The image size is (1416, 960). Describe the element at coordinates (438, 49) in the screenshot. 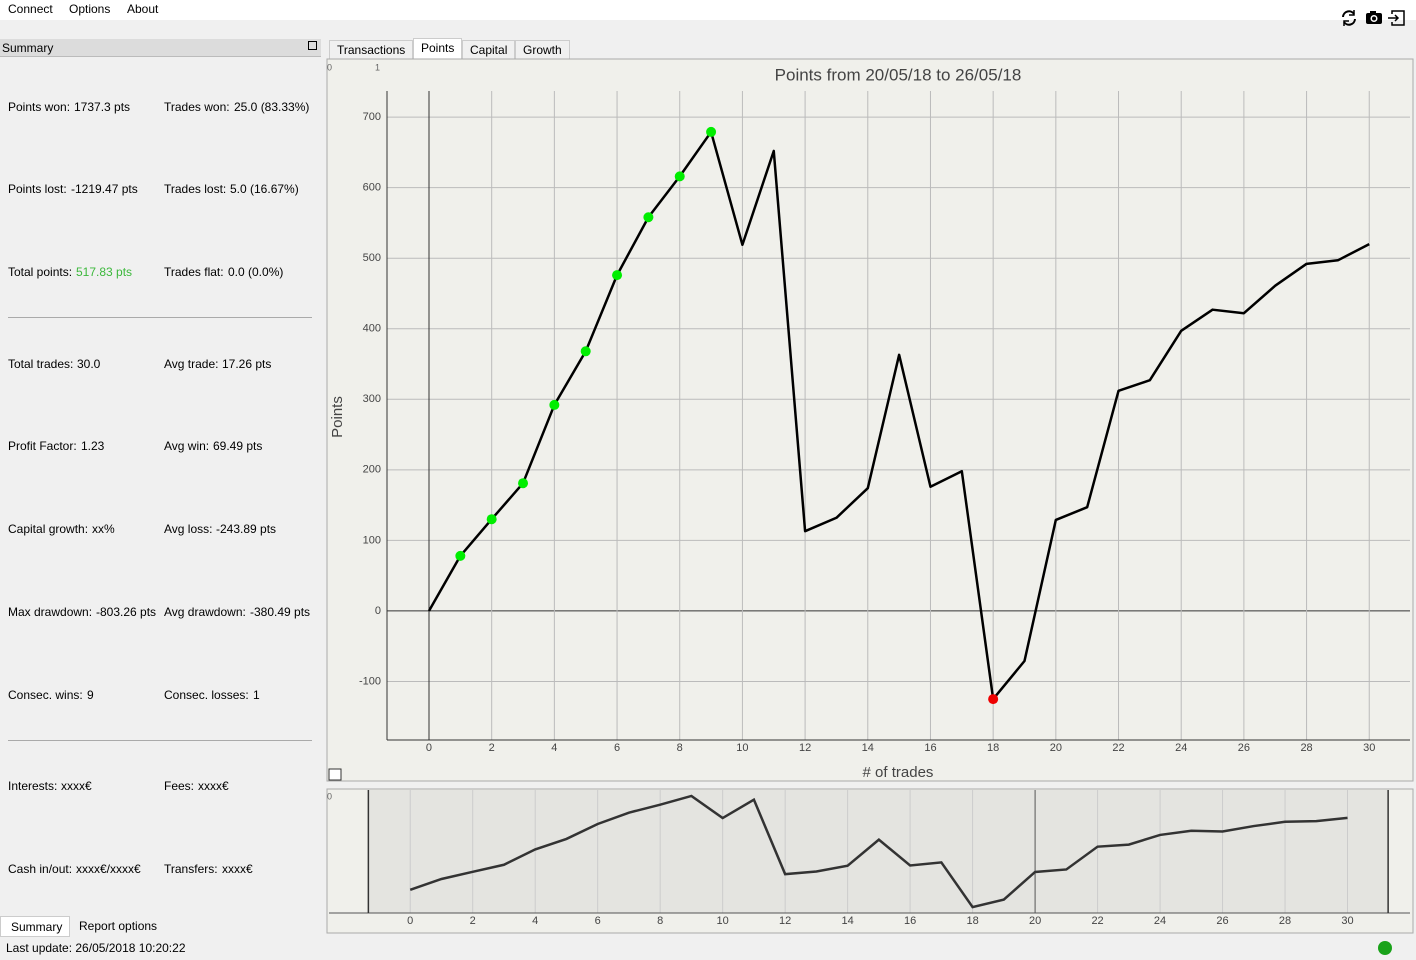

I see `tab: Points` at that location.